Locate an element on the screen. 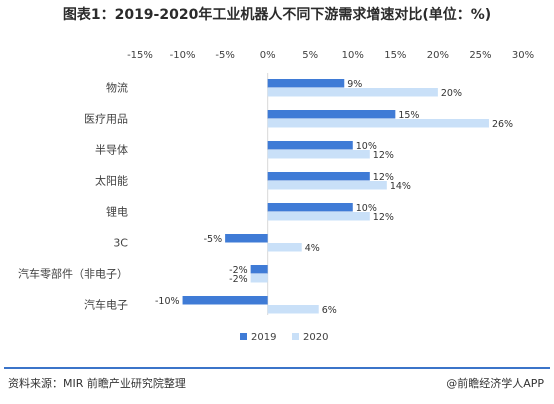 This screenshot has width=554, height=404. data-label: -10% is located at coordinates (167, 301).